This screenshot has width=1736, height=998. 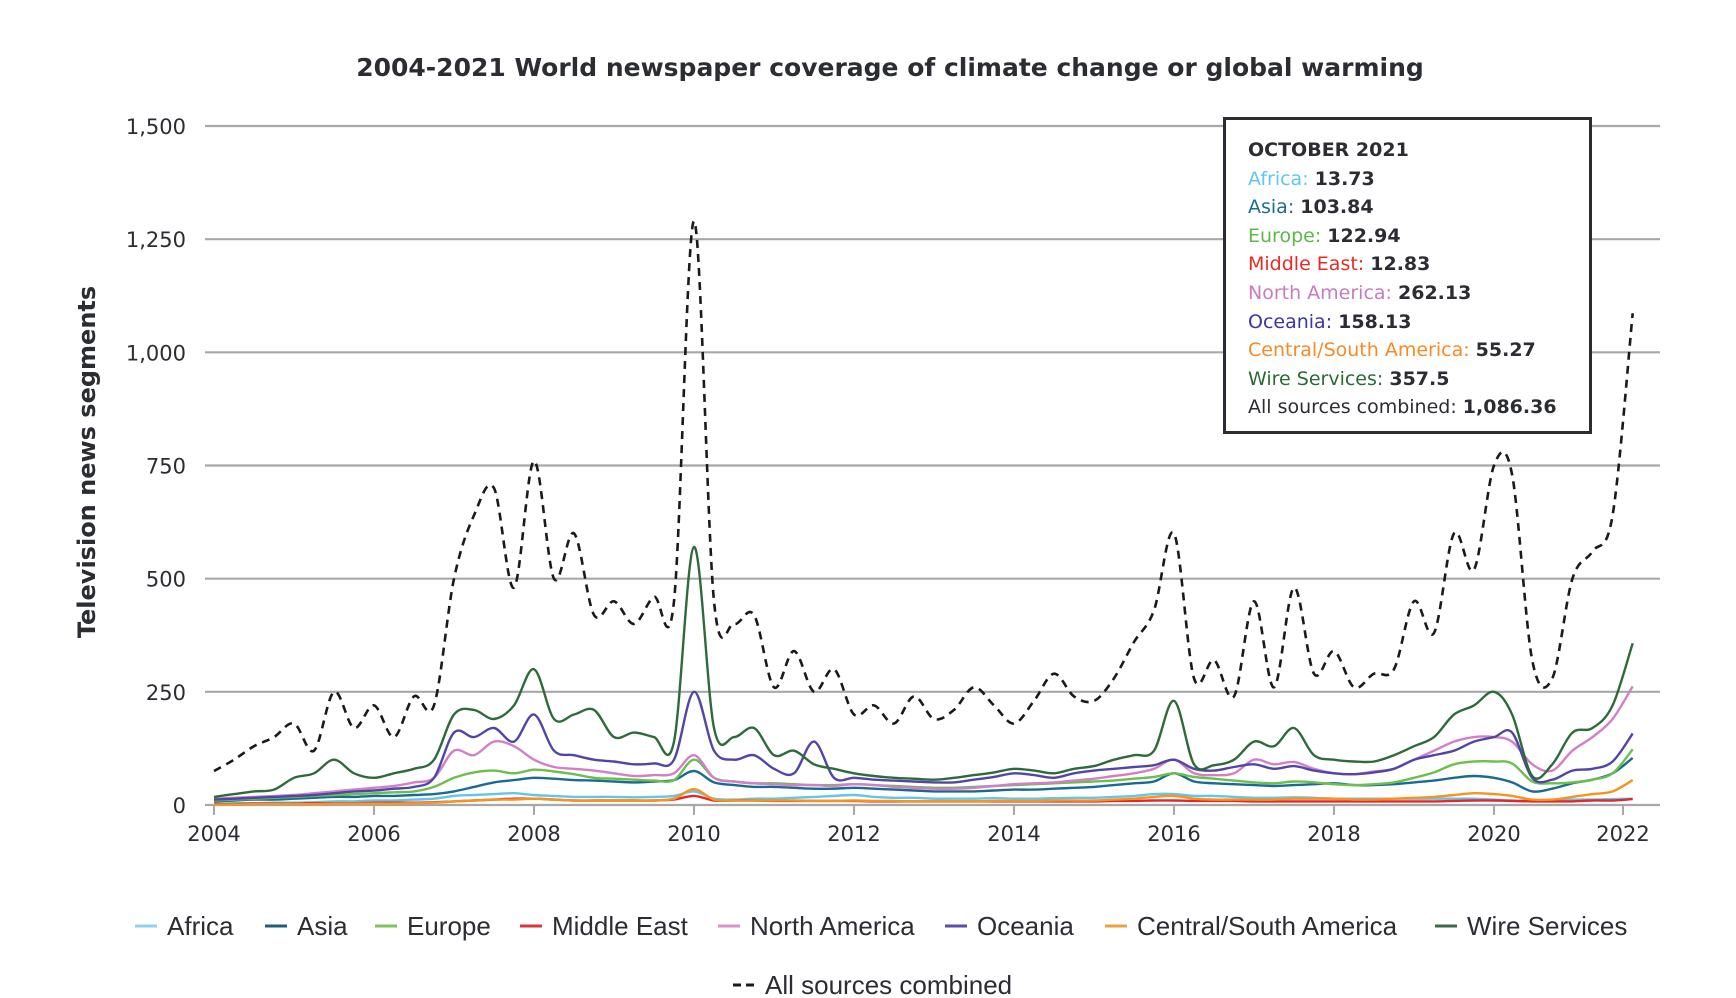 I want to click on x-tick-label: 2010, so click(x=693, y=834).